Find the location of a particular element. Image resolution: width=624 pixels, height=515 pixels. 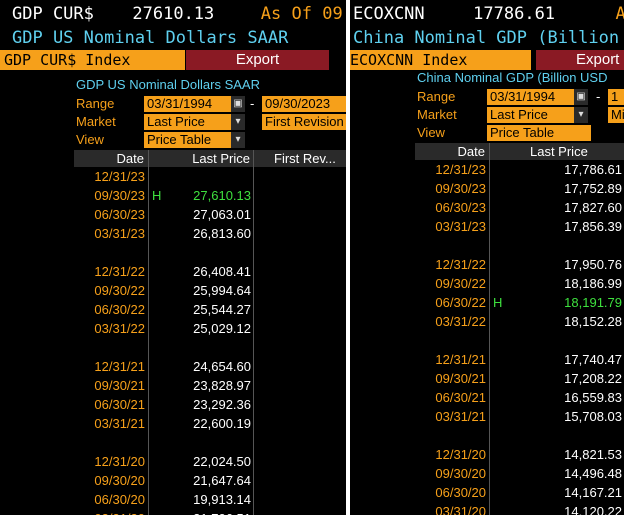

market-select-secondary: Mic is located at coordinates (616, 115).